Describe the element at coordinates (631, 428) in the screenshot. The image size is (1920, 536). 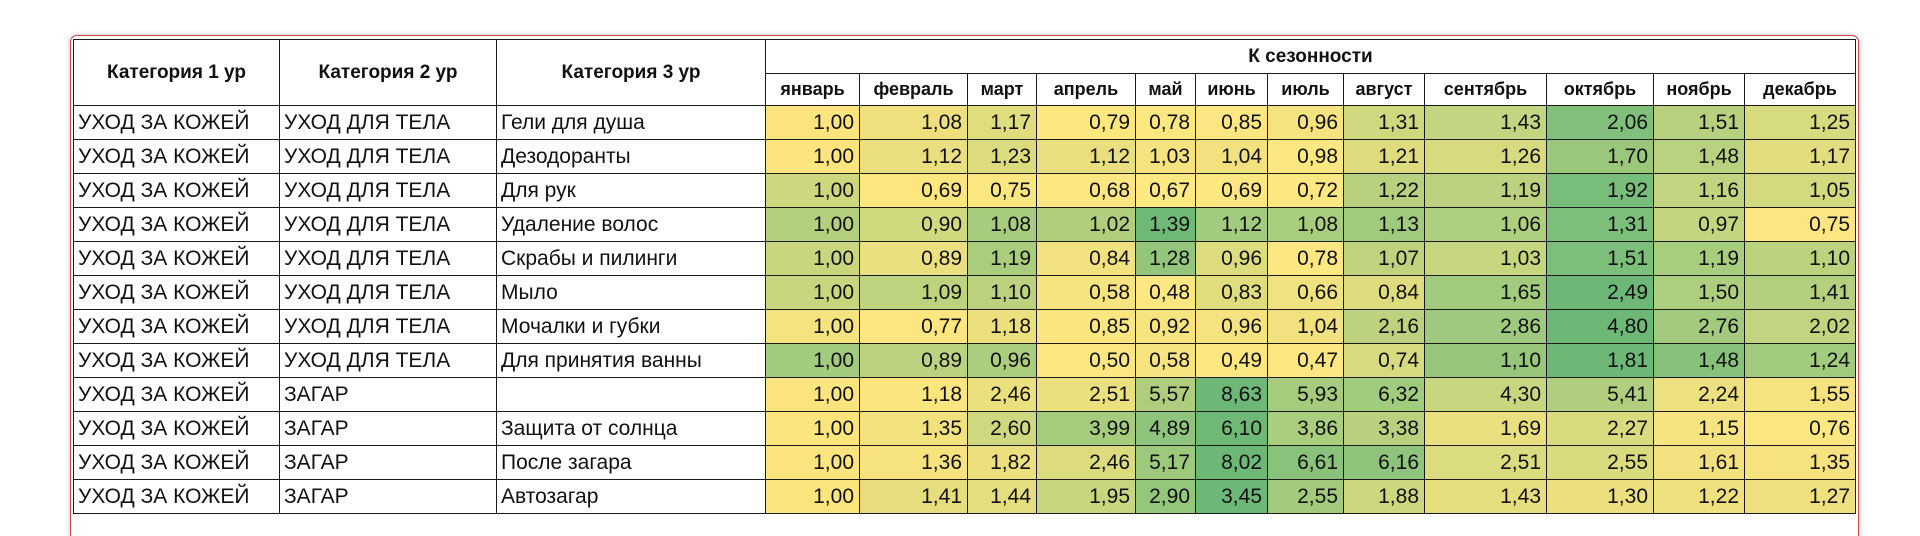
I see `cell-category-3: Защита от солнца` at that location.